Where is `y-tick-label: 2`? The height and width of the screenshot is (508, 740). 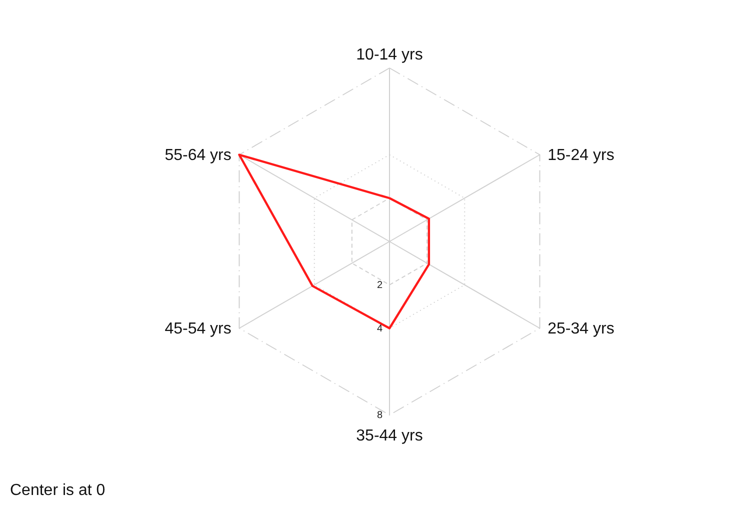 y-tick-label: 2 is located at coordinates (379, 285).